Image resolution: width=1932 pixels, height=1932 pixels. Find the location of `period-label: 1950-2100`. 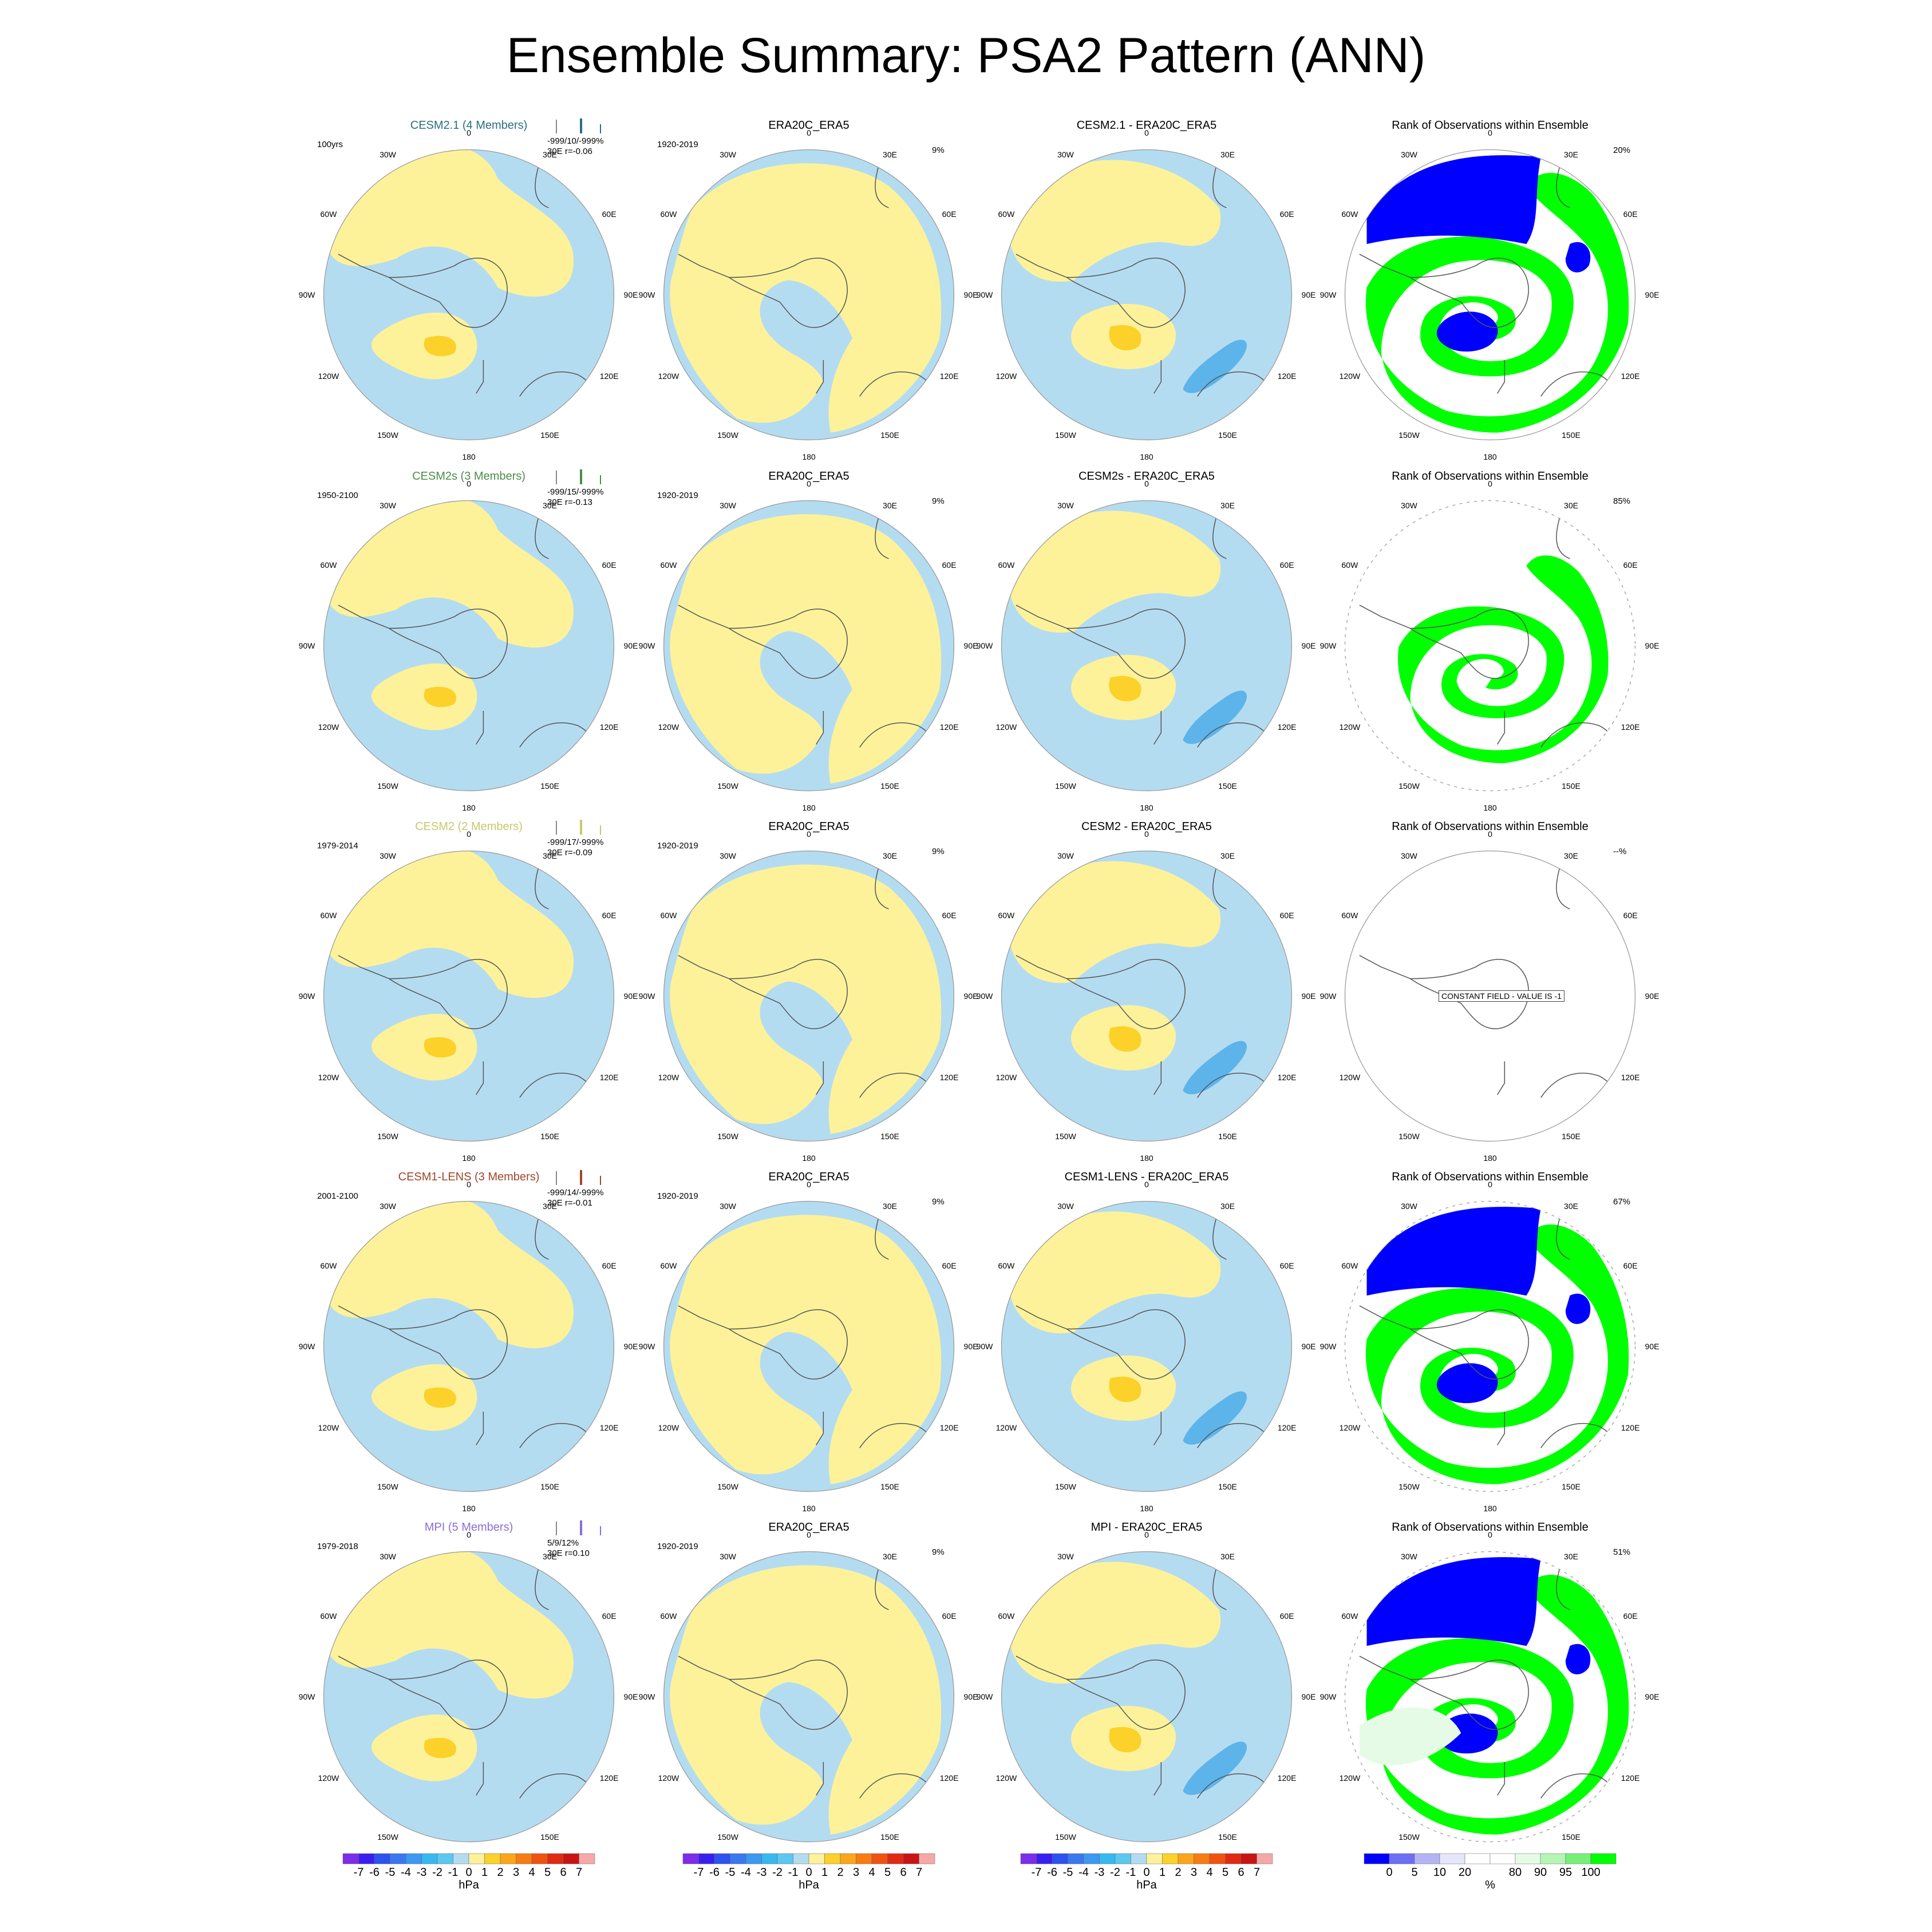

period-label: 1950-2100 is located at coordinates (337, 495).